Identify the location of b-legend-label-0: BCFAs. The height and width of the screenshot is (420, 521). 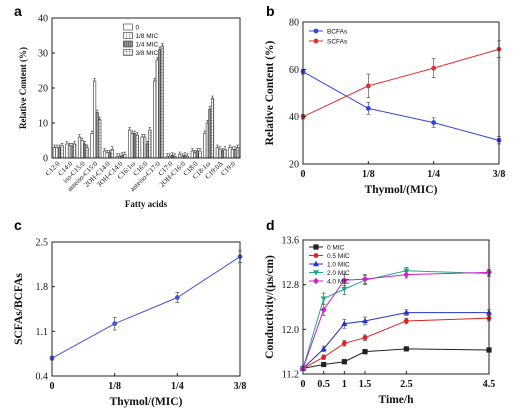
(337, 32).